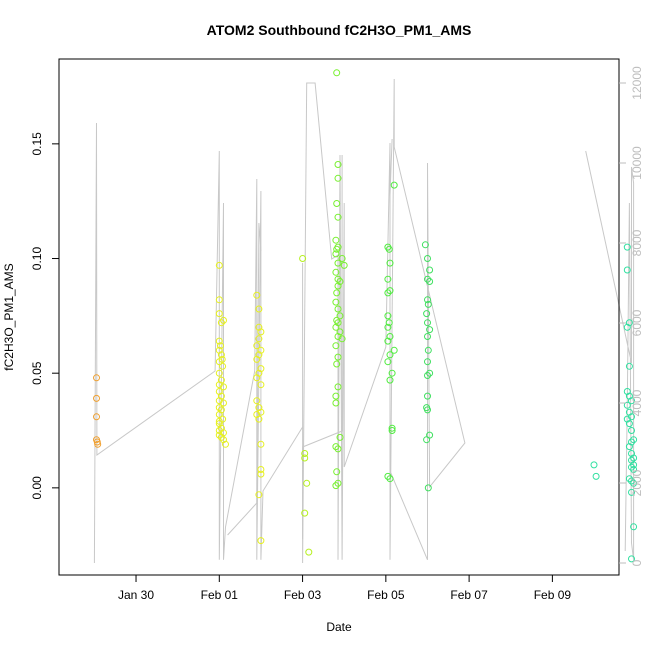  What do you see at coordinates (339, 627) in the screenshot?
I see `x-axis-label: Date` at bounding box center [339, 627].